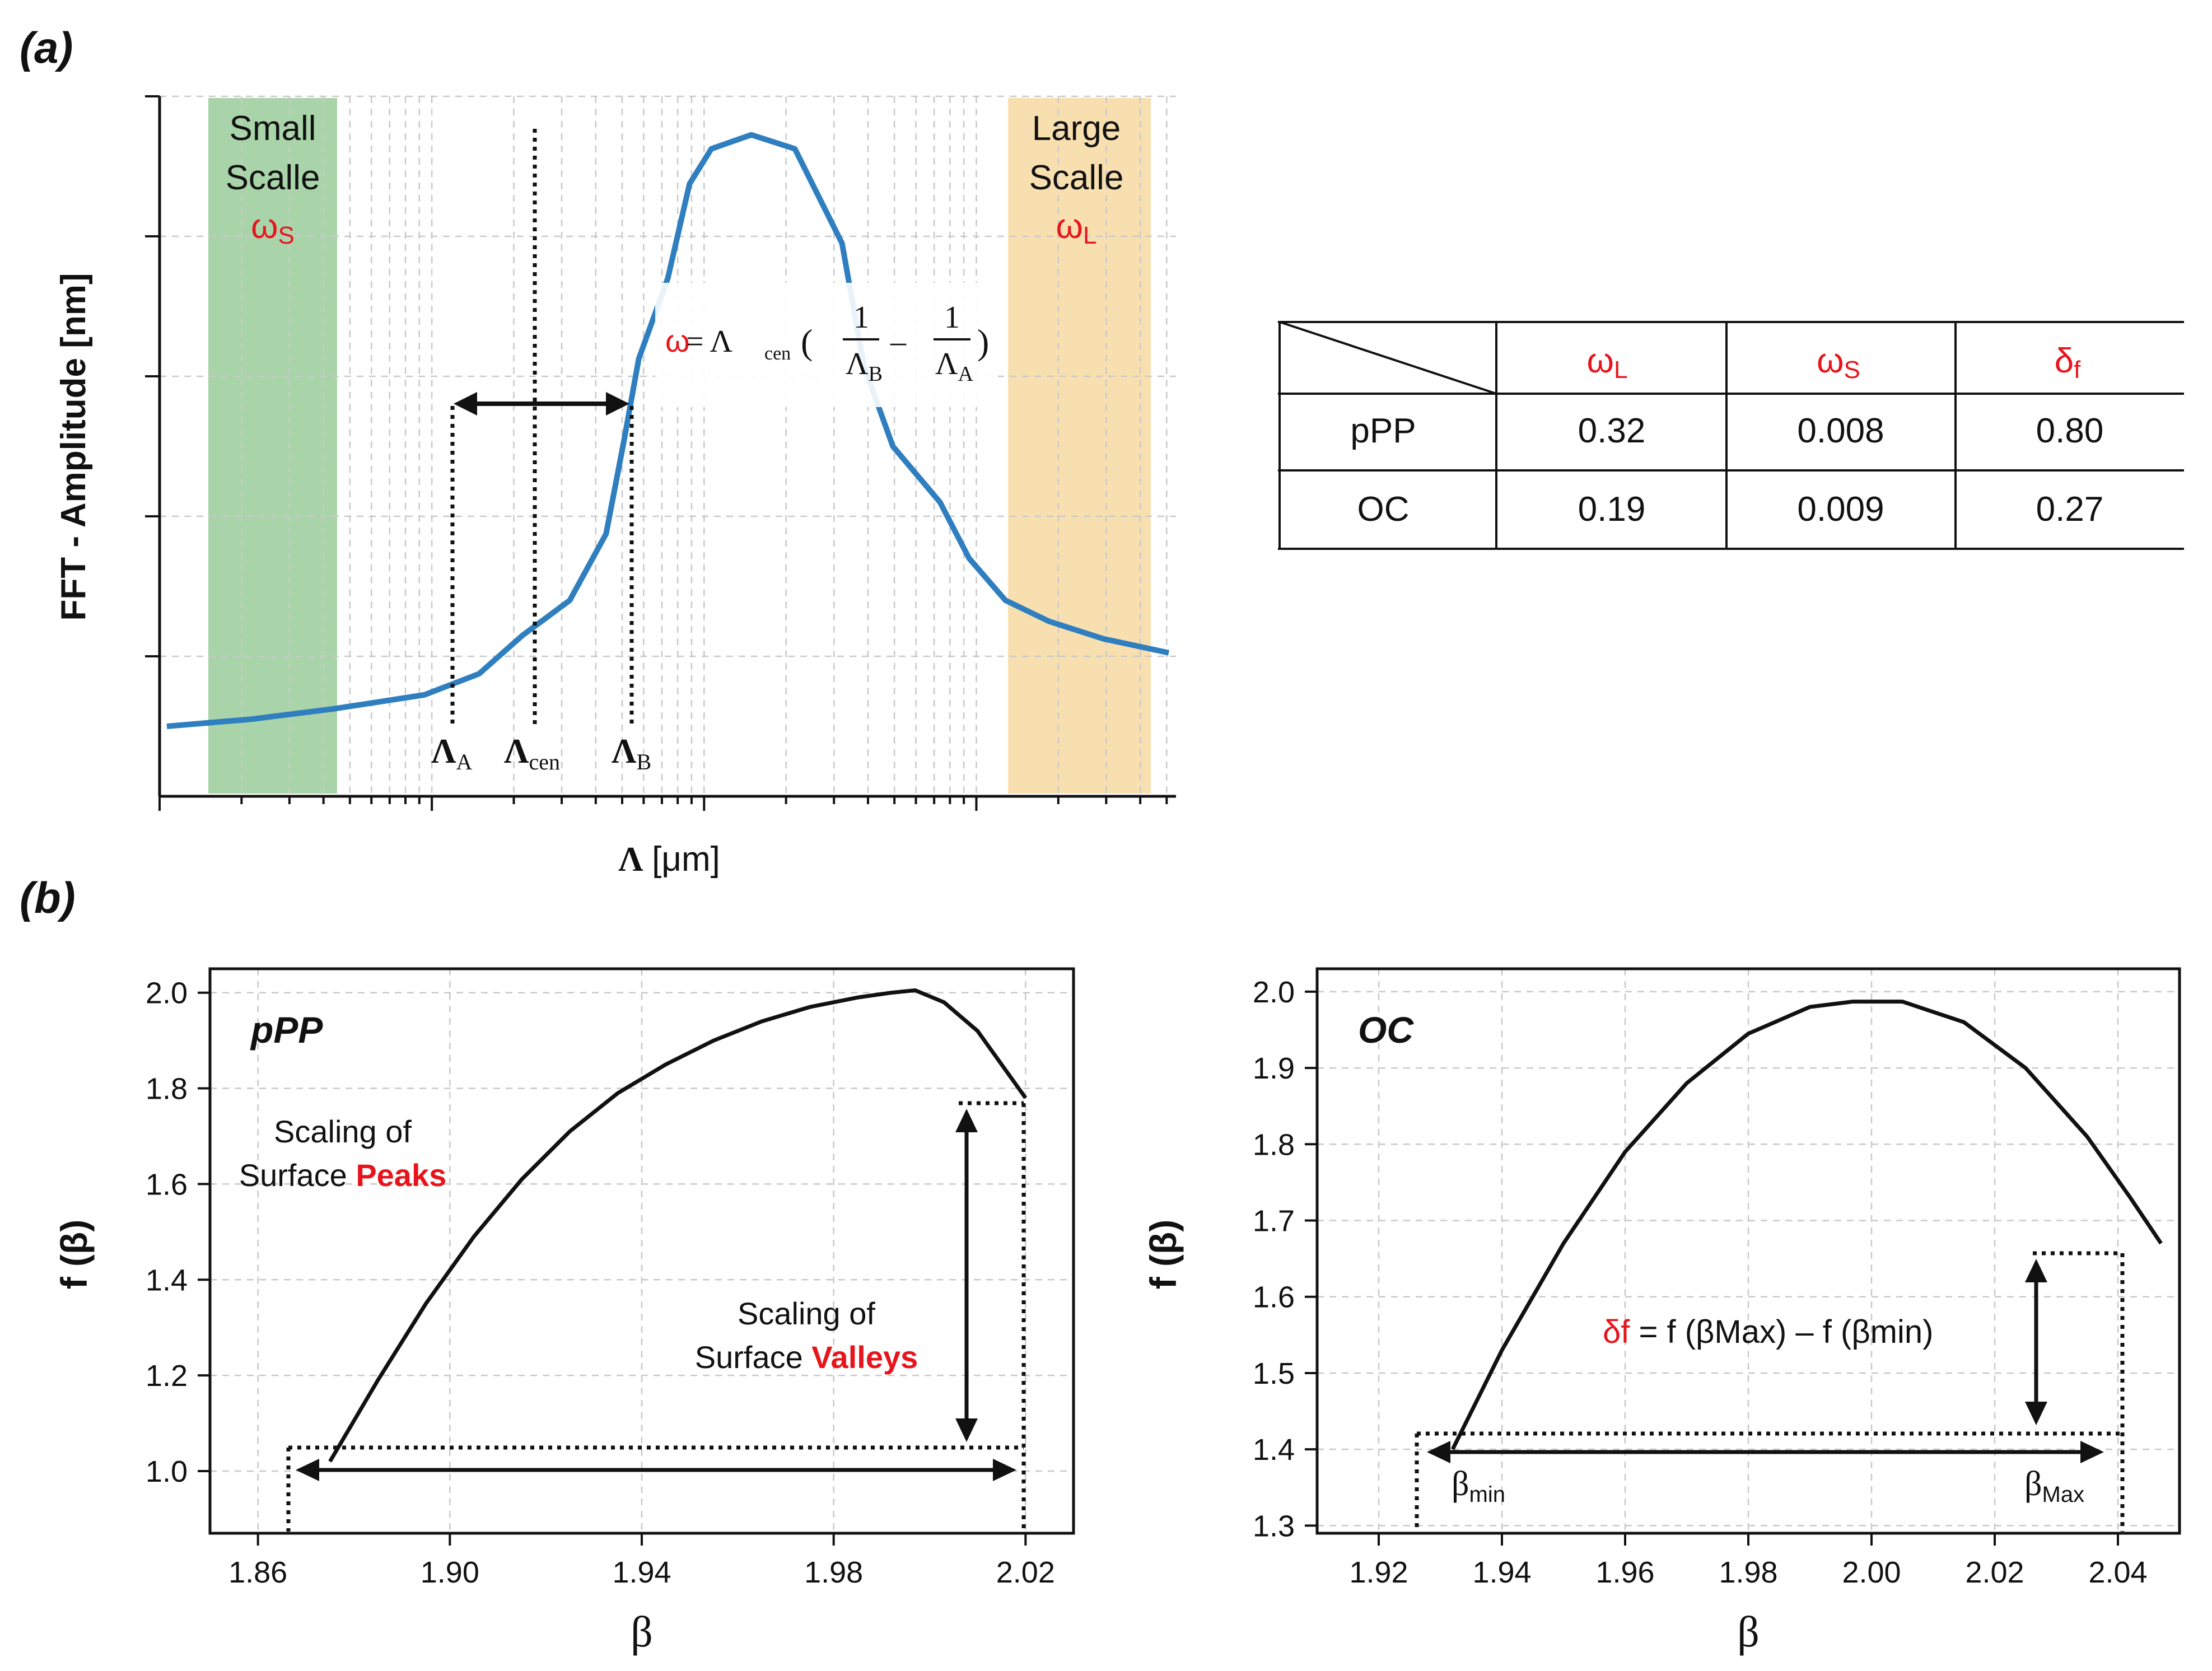 The image size is (2212, 1671). What do you see at coordinates (1768, 1332) in the screenshot?
I see `oc-delta-formula: δf = f (βMax) – f (βmin)` at bounding box center [1768, 1332].